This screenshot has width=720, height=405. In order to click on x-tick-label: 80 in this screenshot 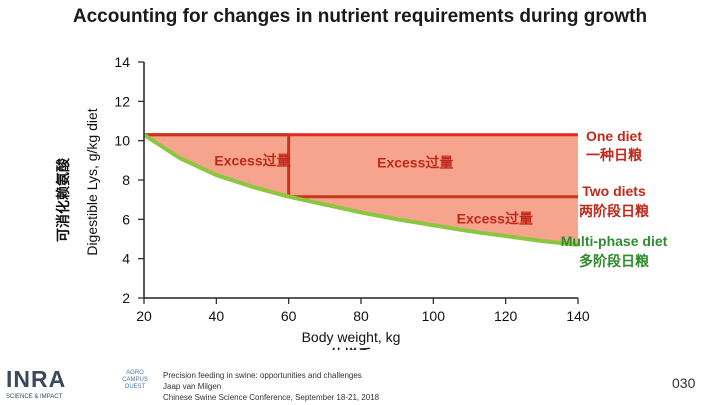, I will do `click(361, 316)`.